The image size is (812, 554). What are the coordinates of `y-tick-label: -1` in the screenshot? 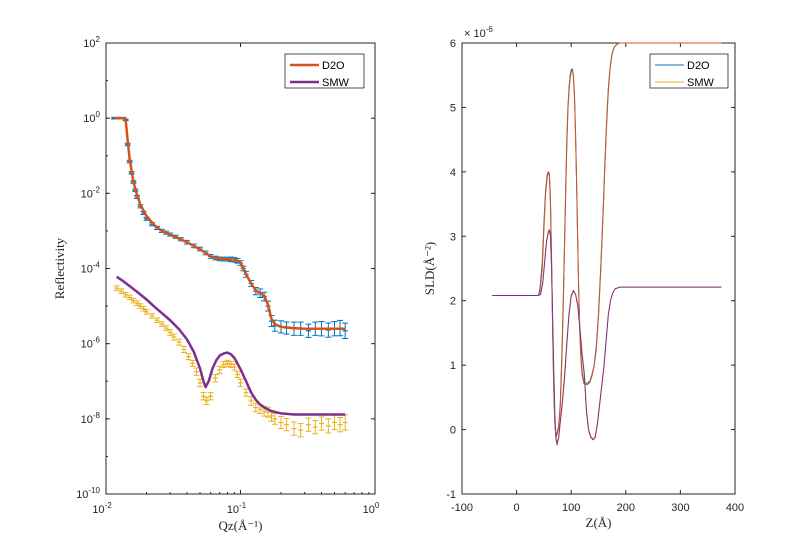 It's located at (451, 495).